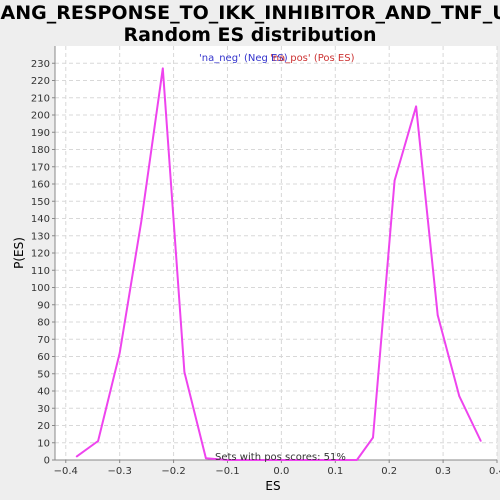 Image resolution: width=500 pixels, height=500 pixels. What do you see at coordinates (40, 81) in the screenshot?
I see `y-tick-label: 220` at bounding box center [40, 81].